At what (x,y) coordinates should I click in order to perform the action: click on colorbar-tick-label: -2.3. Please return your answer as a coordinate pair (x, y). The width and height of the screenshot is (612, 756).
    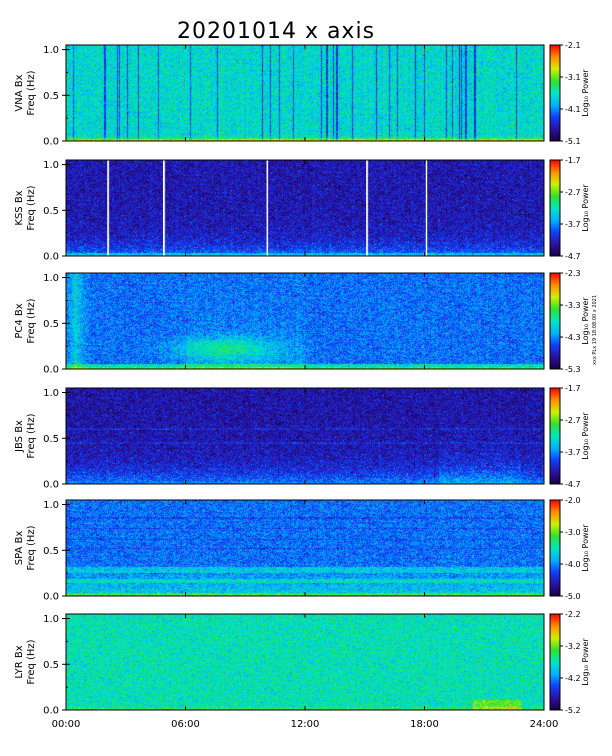
    Looking at the image, I should click on (573, 273).